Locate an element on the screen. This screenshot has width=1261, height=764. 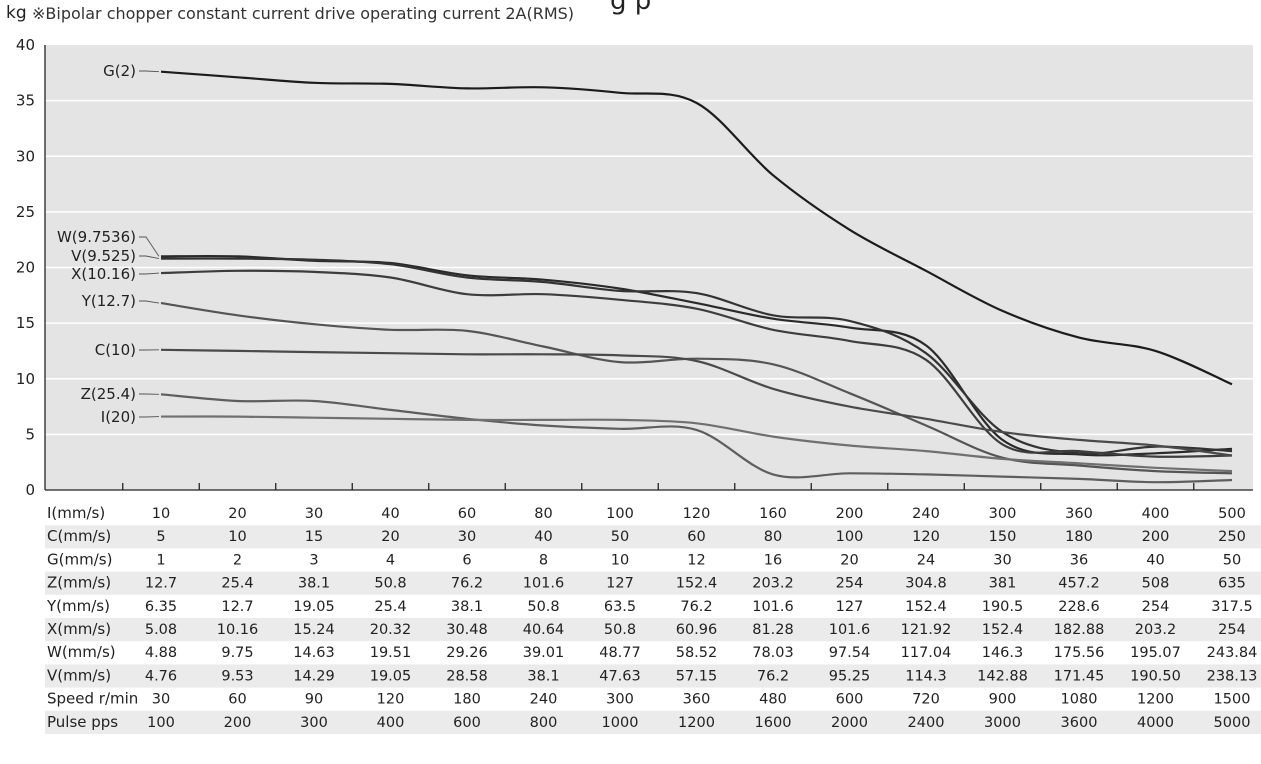
table-cell-v-mm-s-13: 190.50 is located at coordinates (1155, 676).